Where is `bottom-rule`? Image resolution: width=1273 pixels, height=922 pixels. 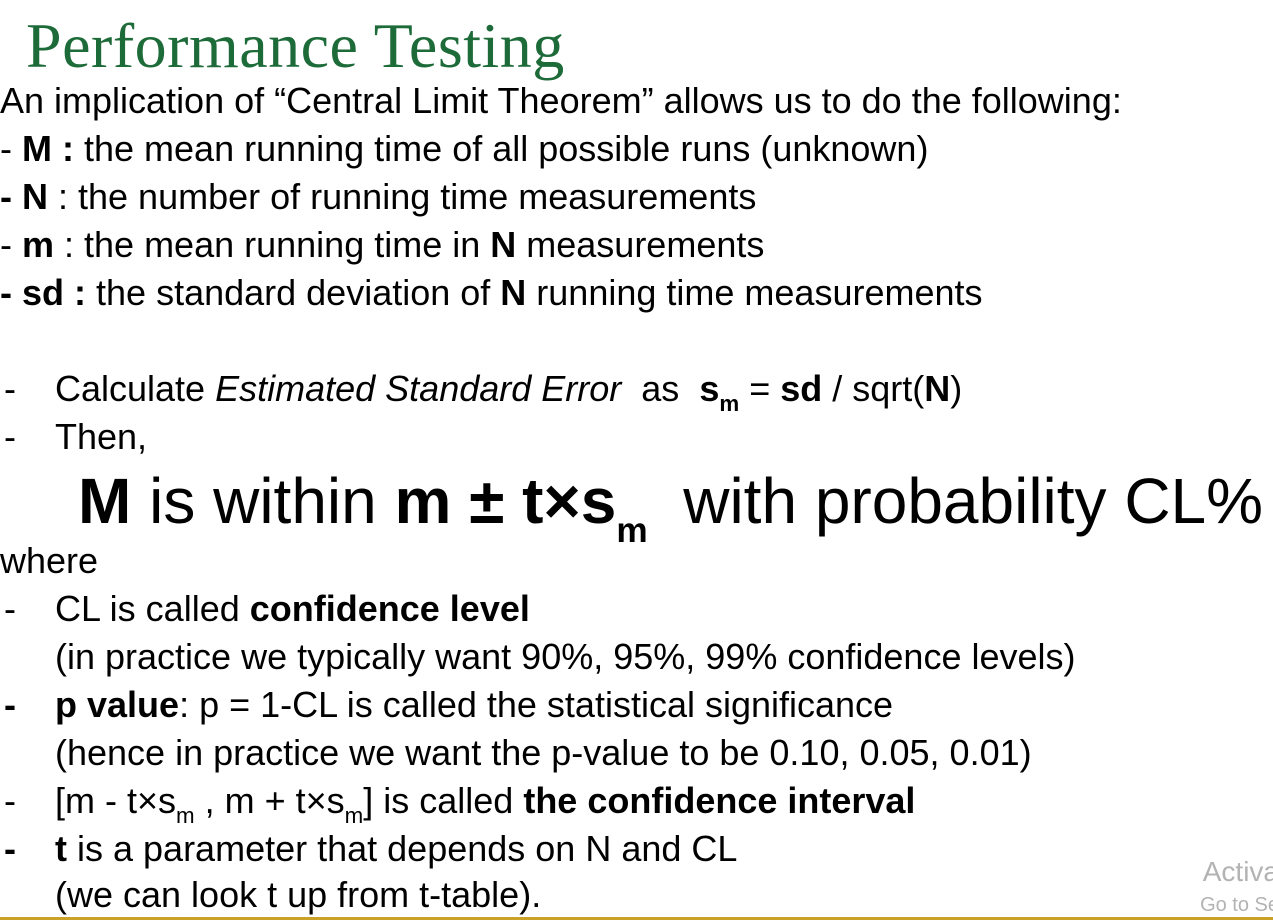
bottom-rule is located at coordinates (636, 918).